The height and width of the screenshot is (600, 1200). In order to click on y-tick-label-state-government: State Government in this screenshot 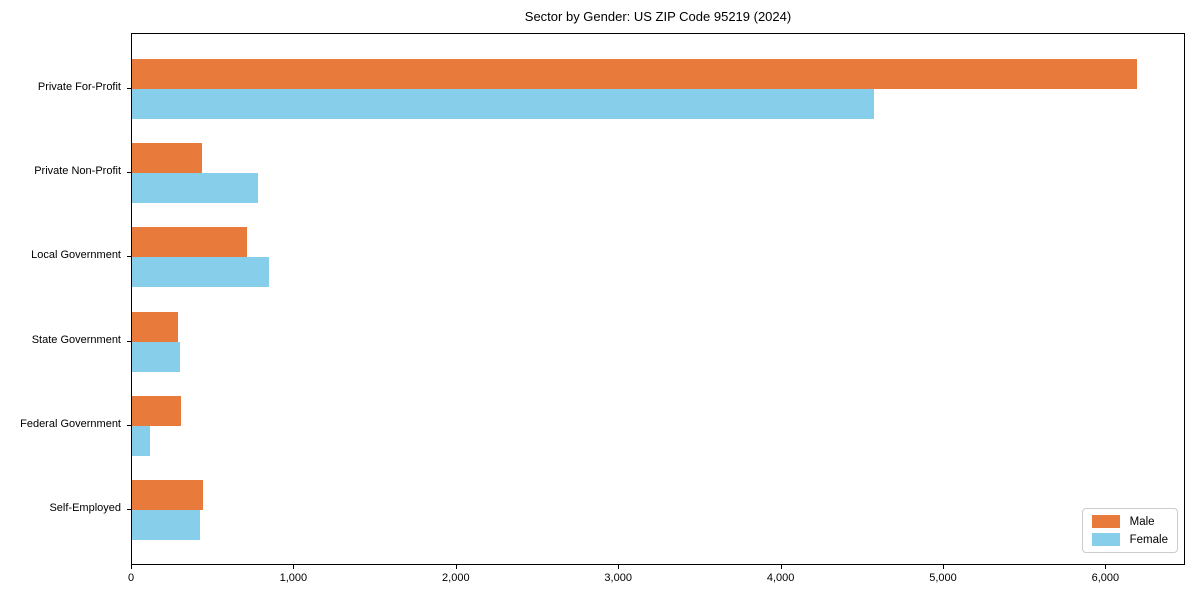, I will do `click(76, 339)`.